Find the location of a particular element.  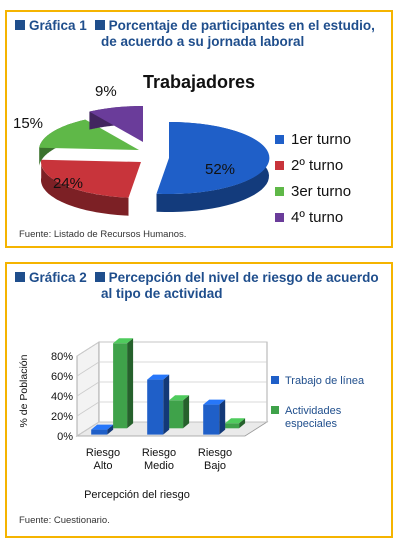

legend-label: especiales is located at coordinates (311, 424).